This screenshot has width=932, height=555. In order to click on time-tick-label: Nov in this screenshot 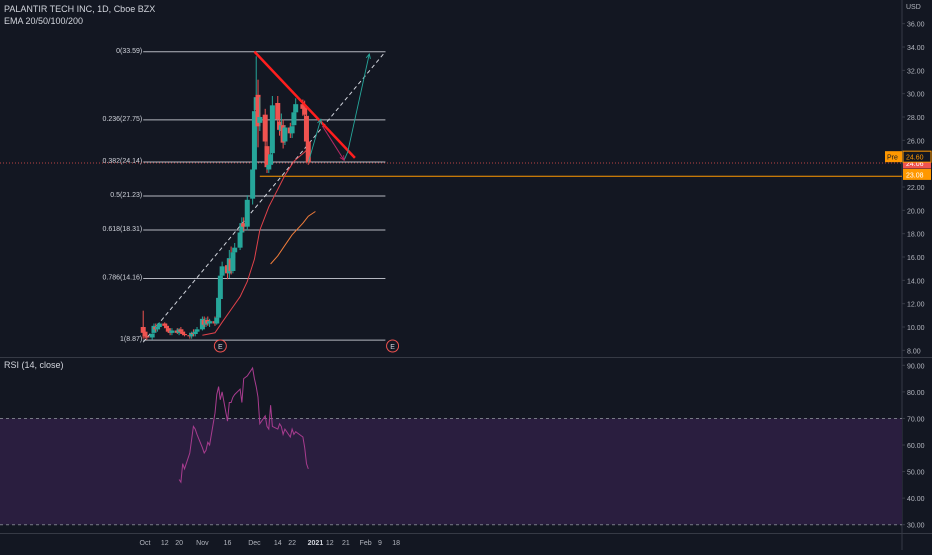, I will do `click(202, 543)`.